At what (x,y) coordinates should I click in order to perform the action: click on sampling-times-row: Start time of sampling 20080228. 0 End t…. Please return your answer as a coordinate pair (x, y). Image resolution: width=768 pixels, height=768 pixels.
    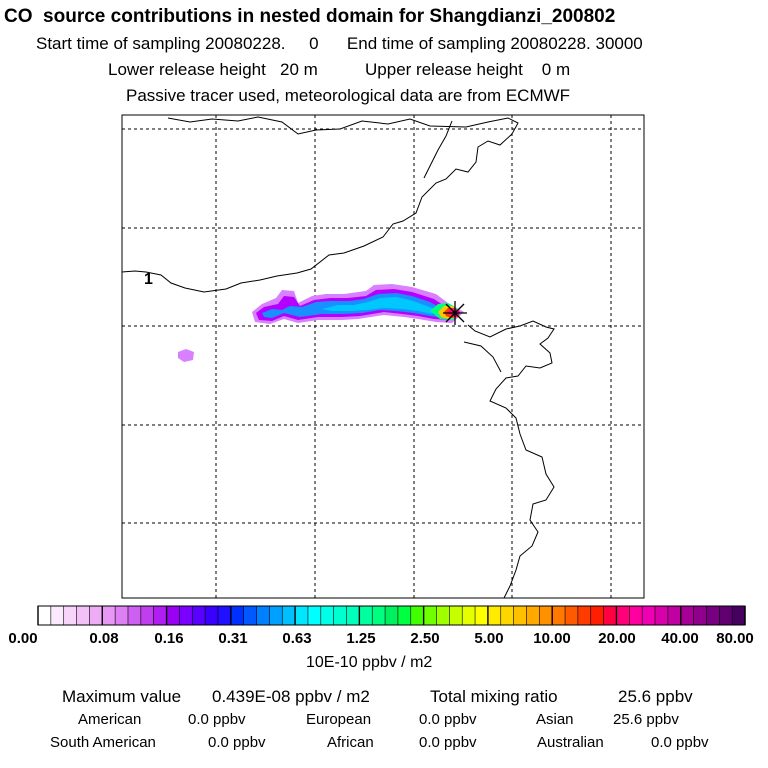
    Looking at the image, I should click on (339, 43).